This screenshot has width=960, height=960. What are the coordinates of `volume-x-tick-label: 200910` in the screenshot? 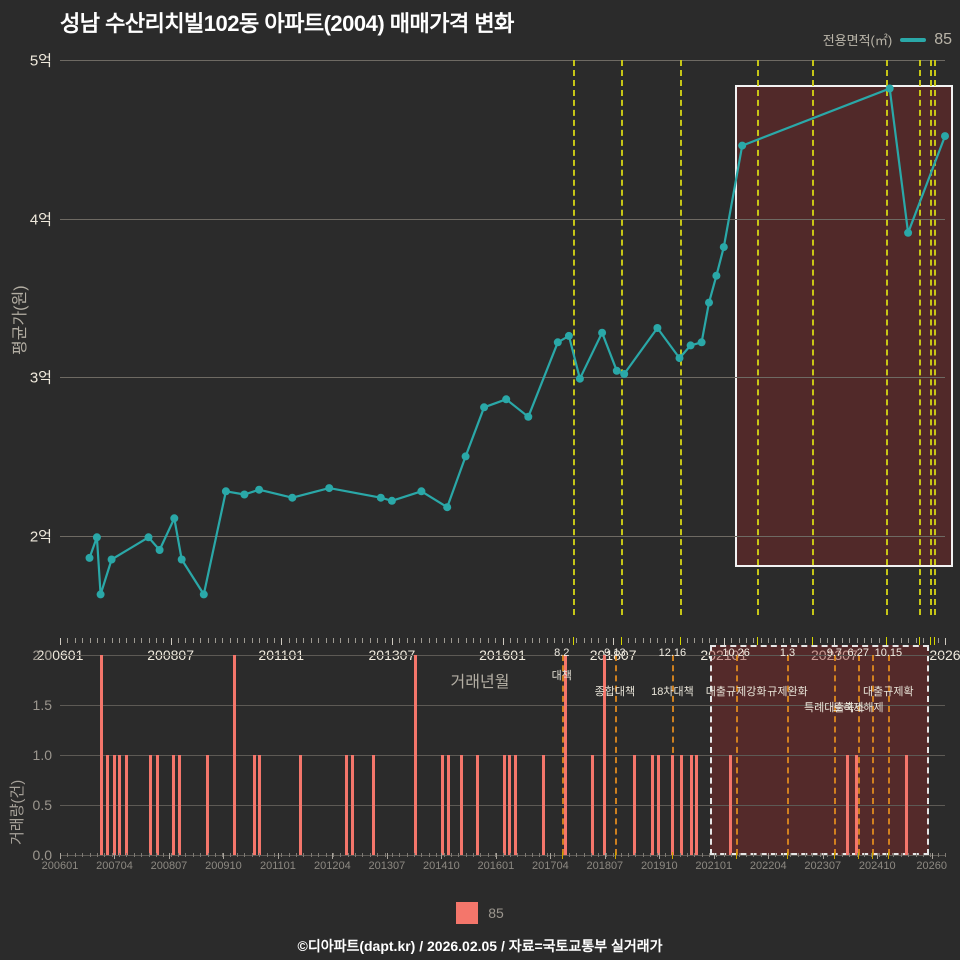 It's located at (223, 866).